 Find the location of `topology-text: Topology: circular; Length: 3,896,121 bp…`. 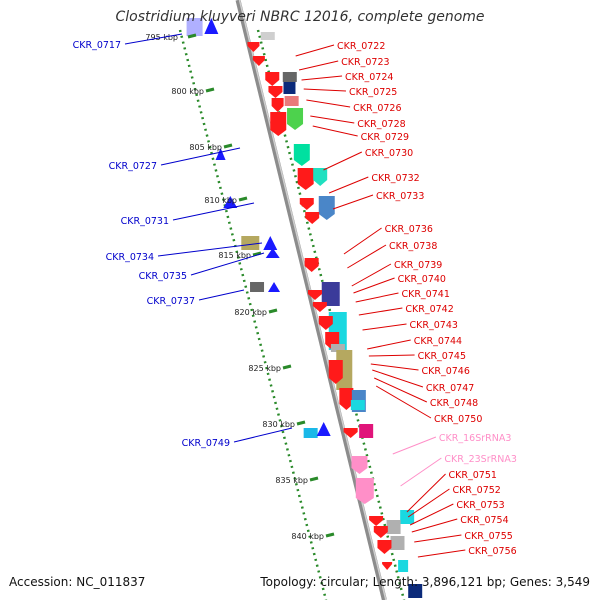

topology-text: Topology: circular; Length: 3,896,121 bp… is located at coordinates (425, 582).